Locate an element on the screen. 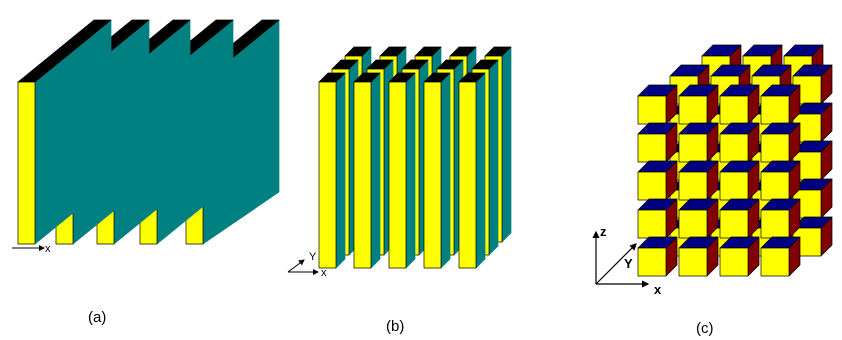 Image resolution: width=842 pixels, height=340 pixels. panel-b-axes: x Y is located at coordinates (307, 265).